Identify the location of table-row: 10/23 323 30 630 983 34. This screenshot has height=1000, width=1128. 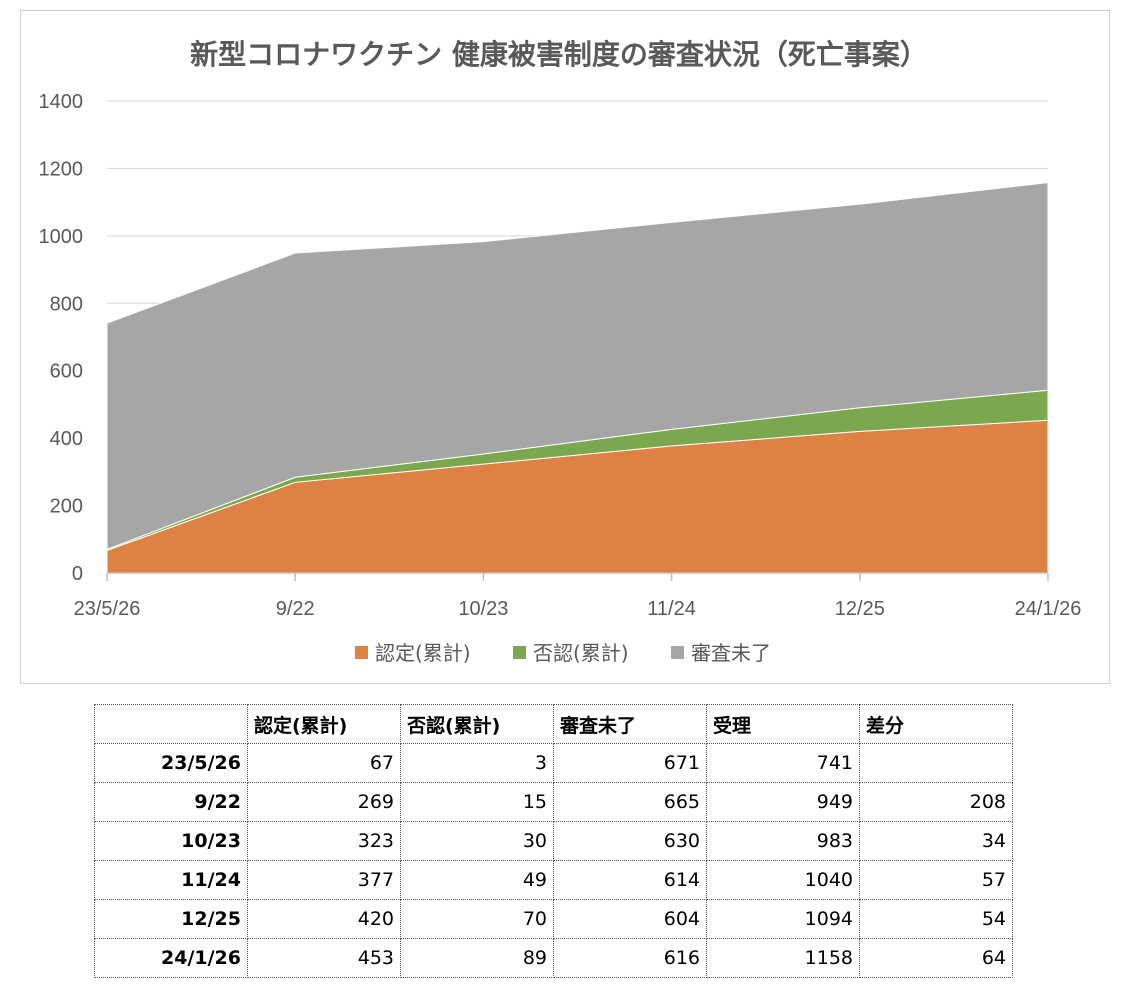
(553, 841).